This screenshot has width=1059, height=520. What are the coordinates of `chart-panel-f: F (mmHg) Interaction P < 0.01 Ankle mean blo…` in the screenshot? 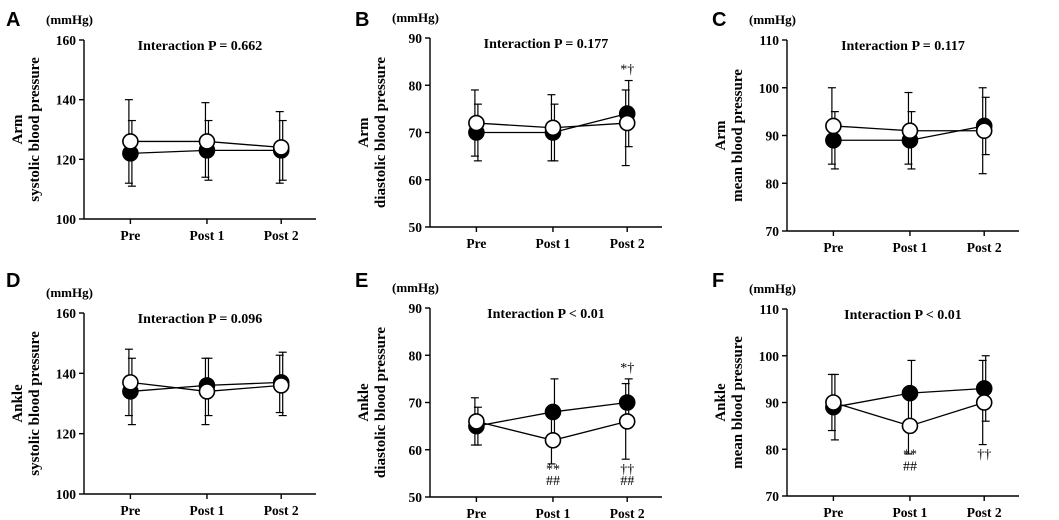 It's located at (865, 395).